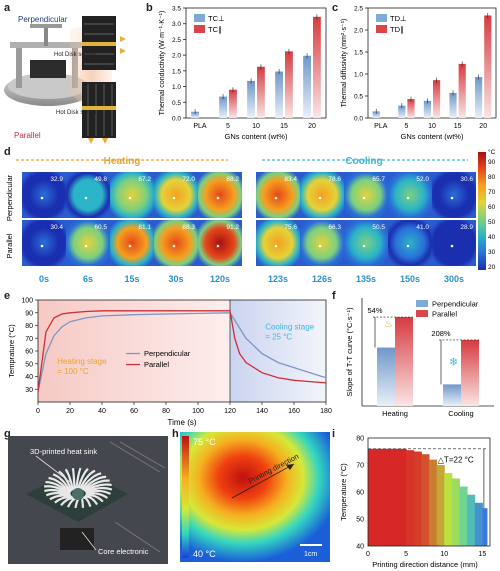 This screenshot has height=571, width=500. What do you see at coordinates (290, 179) in the screenshot?
I see `temperature-readout: 83.4` at bounding box center [290, 179].